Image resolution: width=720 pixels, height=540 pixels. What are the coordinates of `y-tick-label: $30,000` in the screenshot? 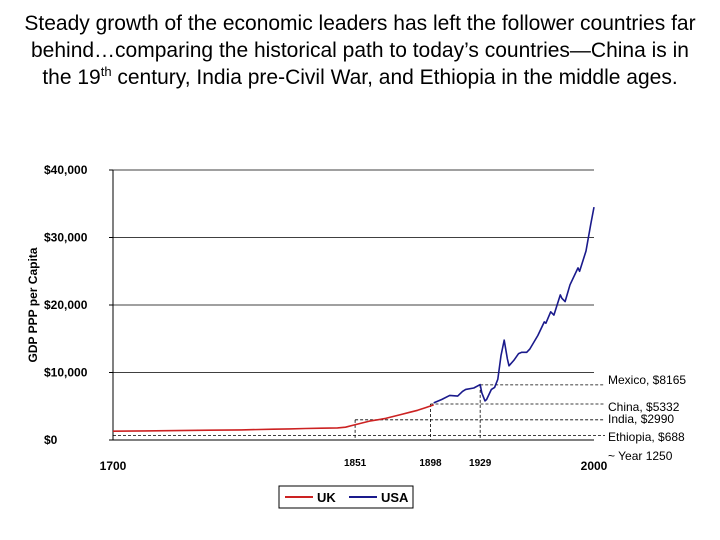 It's located at (66, 238).